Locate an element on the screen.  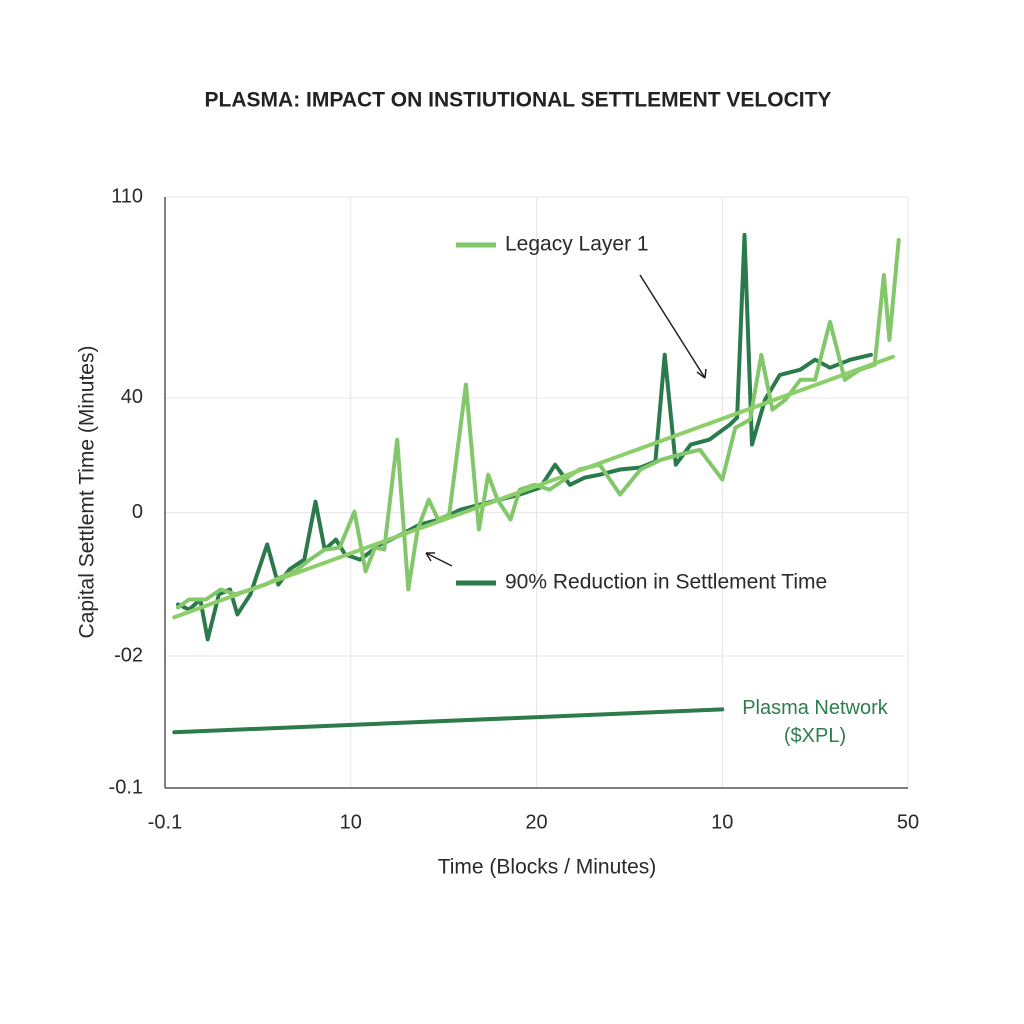
x-tick-label: 50 is located at coordinates (908, 822).